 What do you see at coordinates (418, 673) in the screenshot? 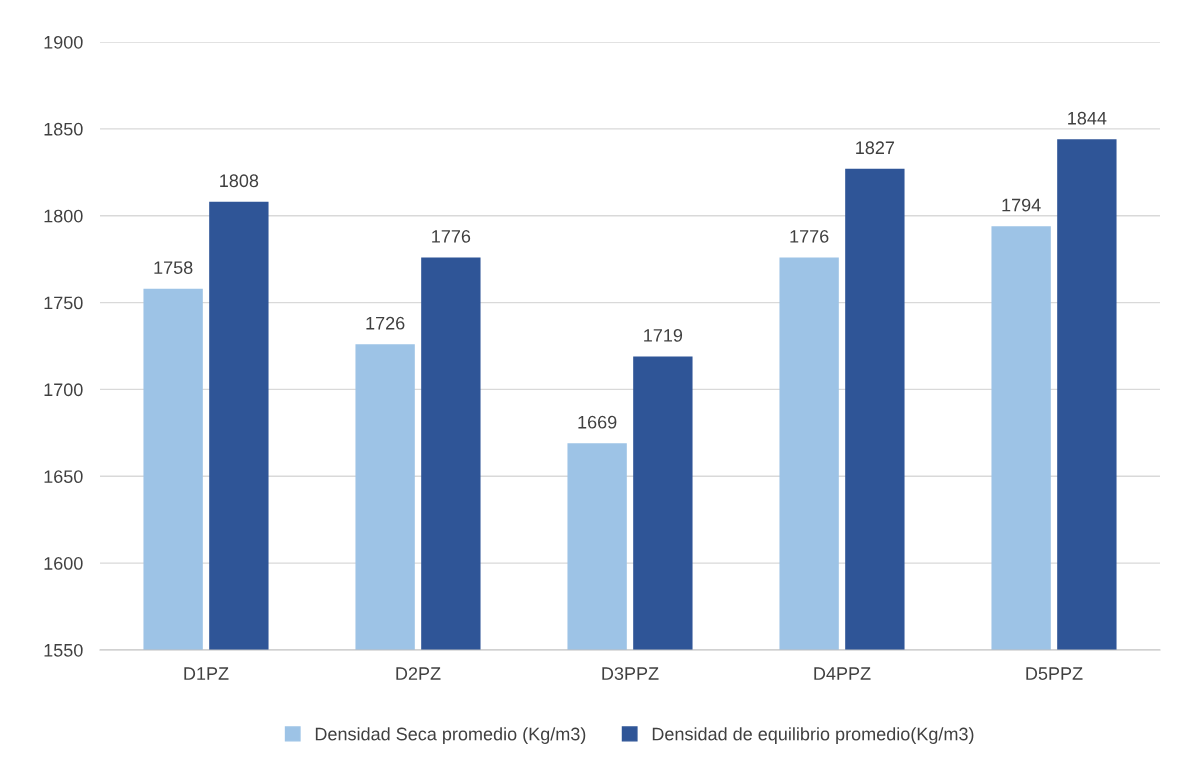
I see `x-tick-label: D2PZ` at bounding box center [418, 673].